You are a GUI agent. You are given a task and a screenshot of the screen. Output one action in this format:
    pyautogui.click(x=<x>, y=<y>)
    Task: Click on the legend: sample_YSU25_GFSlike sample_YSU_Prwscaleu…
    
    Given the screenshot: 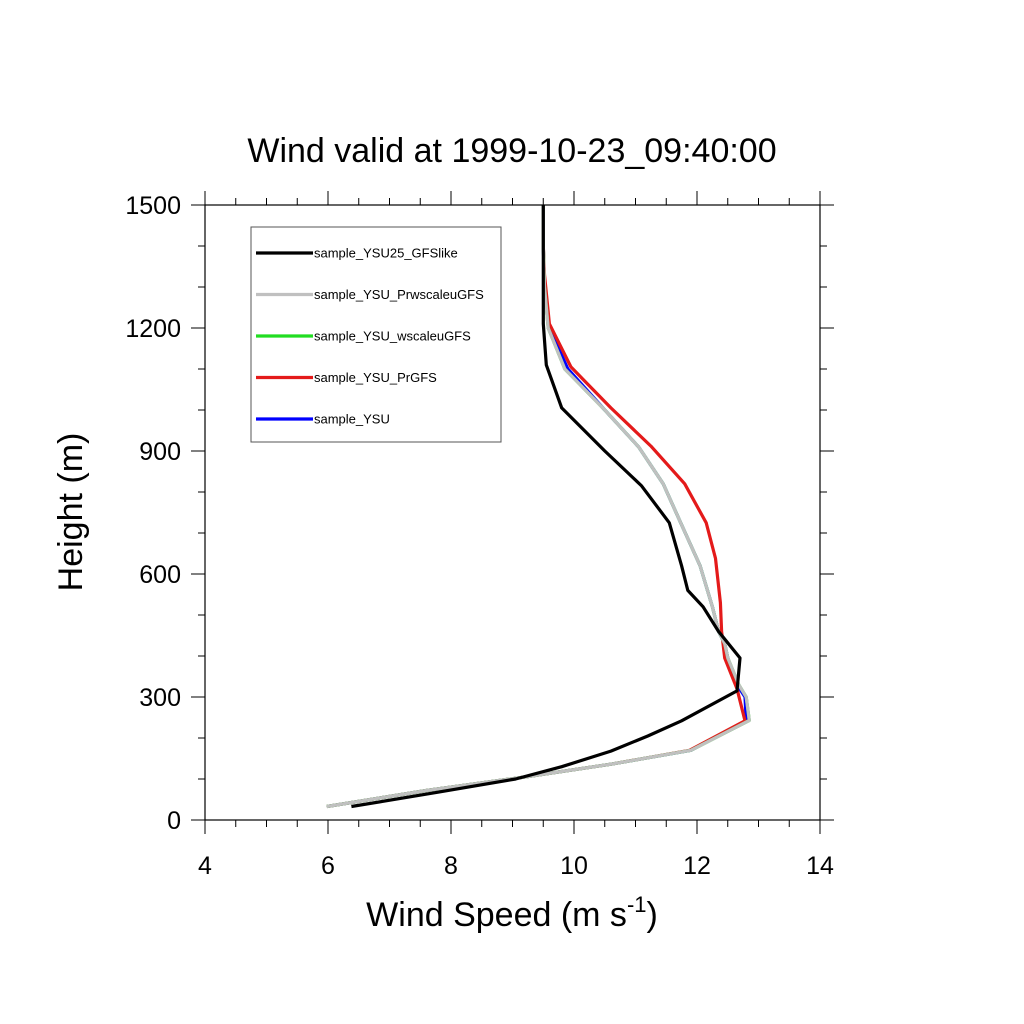 What is the action you would take?
    pyautogui.click(x=376, y=334)
    